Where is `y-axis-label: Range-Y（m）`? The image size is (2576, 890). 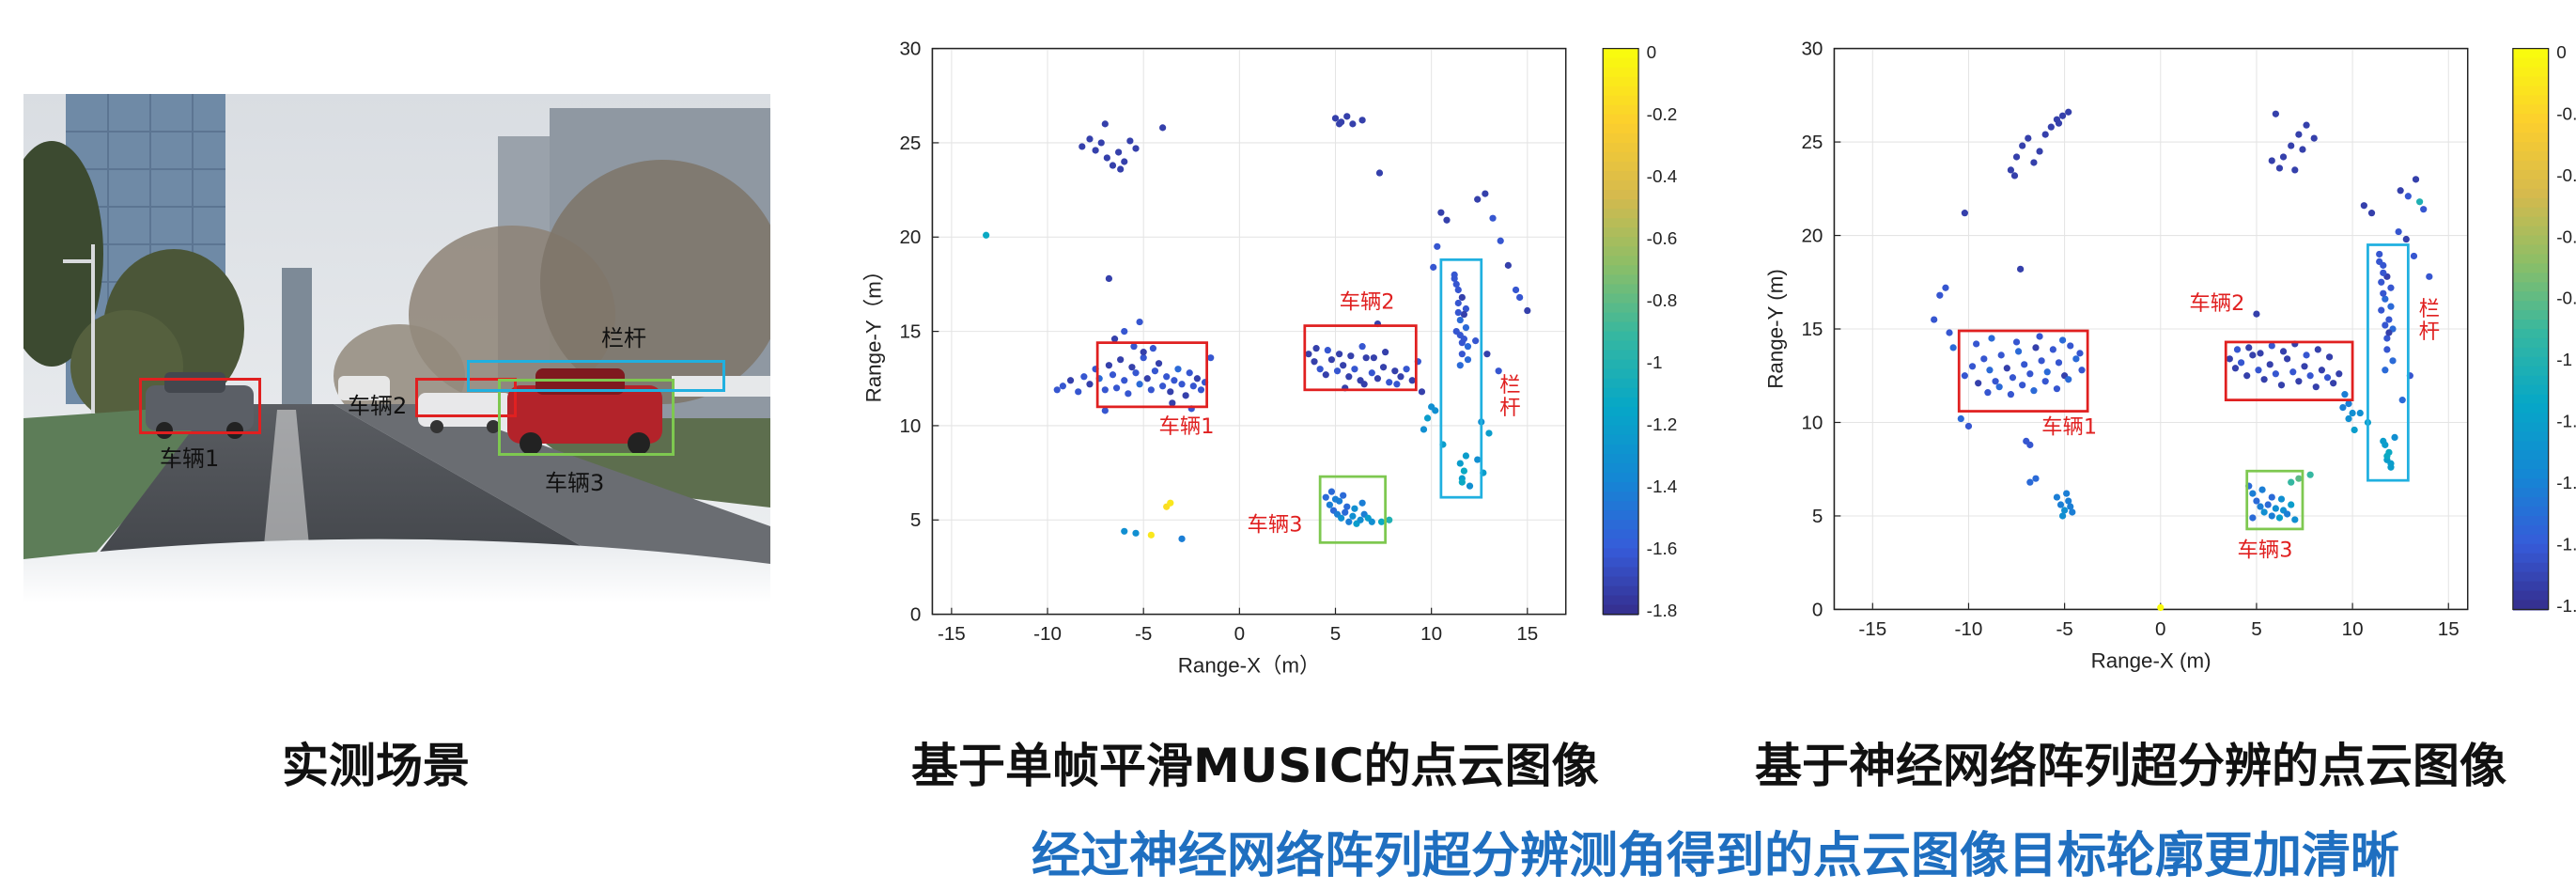 y-axis-label: Range-Y（m） is located at coordinates (873, 331).